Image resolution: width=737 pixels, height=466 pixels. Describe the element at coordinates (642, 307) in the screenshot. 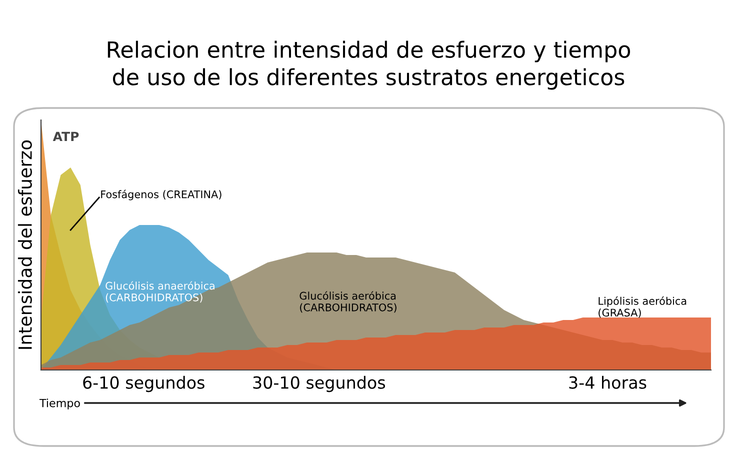

I see `series-label: Lipólisis aeróbica (GRASA)` at that location.